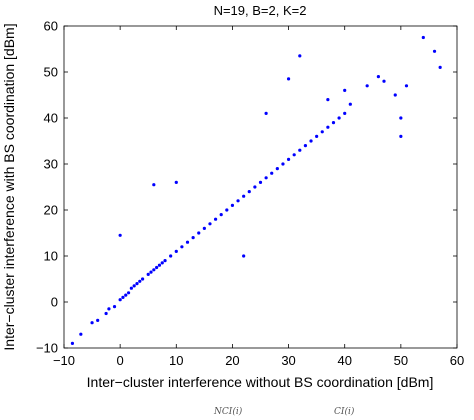 Image resolution: width=474 pixels, height=420 pixels. Describe the element at coordinates (47, 187) in the screenshot. I see `y-tick-labels: −10 0 10 20 30 40 50 60` at that location.